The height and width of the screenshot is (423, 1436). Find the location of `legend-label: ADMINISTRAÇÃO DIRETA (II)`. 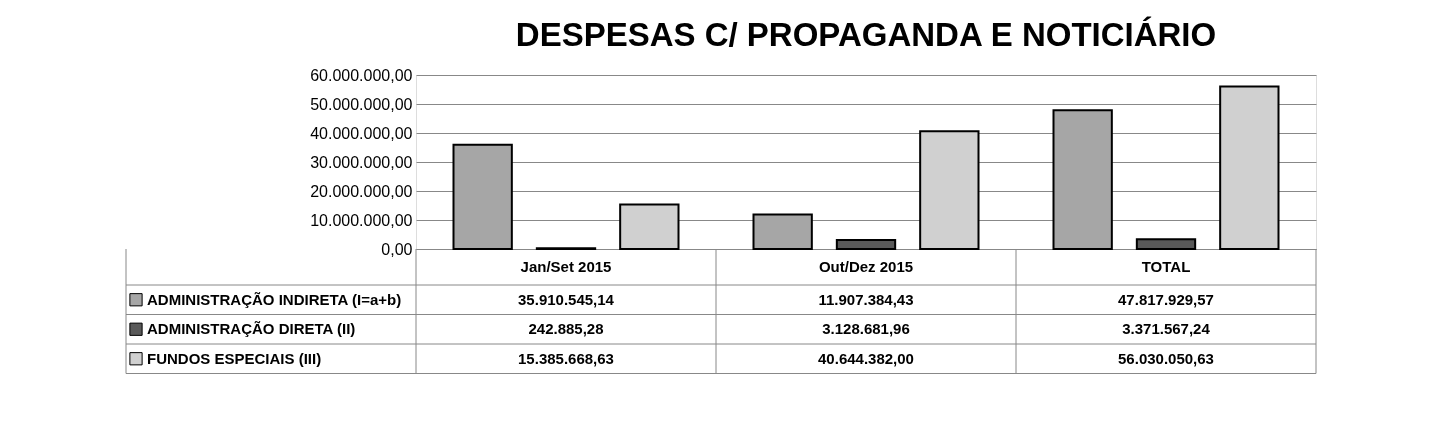

legend-label: ADMINISTRAÇÃO DIRETA (II) is located at coordinates (251, 329).